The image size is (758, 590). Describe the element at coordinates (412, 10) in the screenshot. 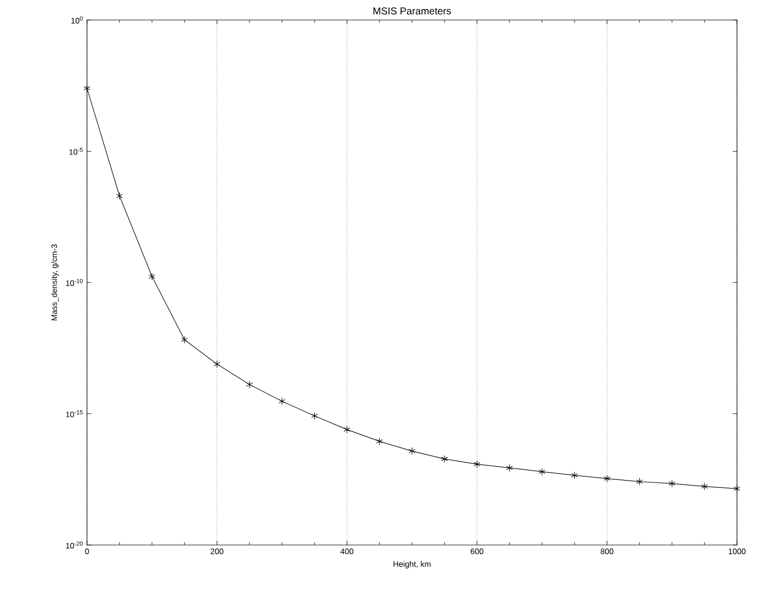

I see `chart-title: MSIS Parameters` at that location.